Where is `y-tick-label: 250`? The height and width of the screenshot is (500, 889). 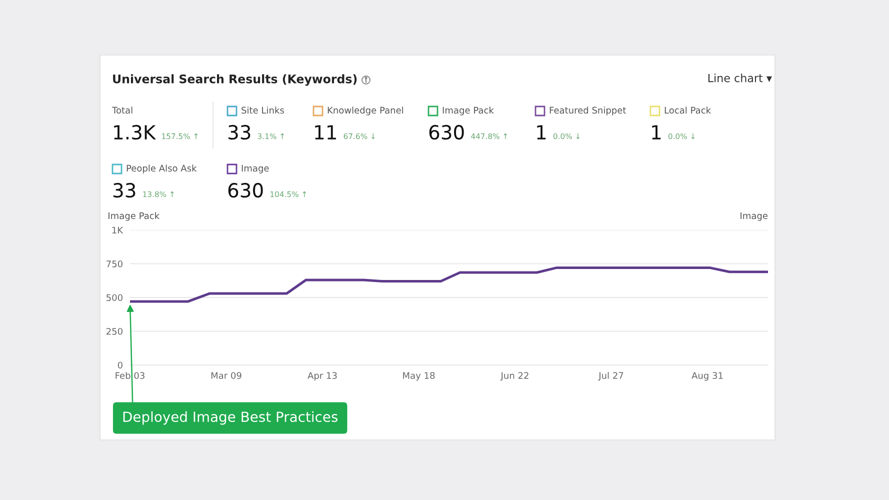
y-tick-label: 250 is located at coordinates (114, 331).